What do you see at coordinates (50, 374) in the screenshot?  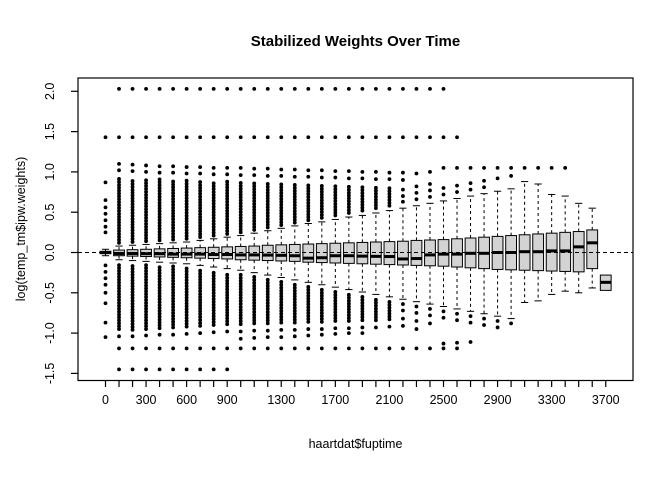 I see `y-tick-label: -1.5` at bounding box center [50, 374].